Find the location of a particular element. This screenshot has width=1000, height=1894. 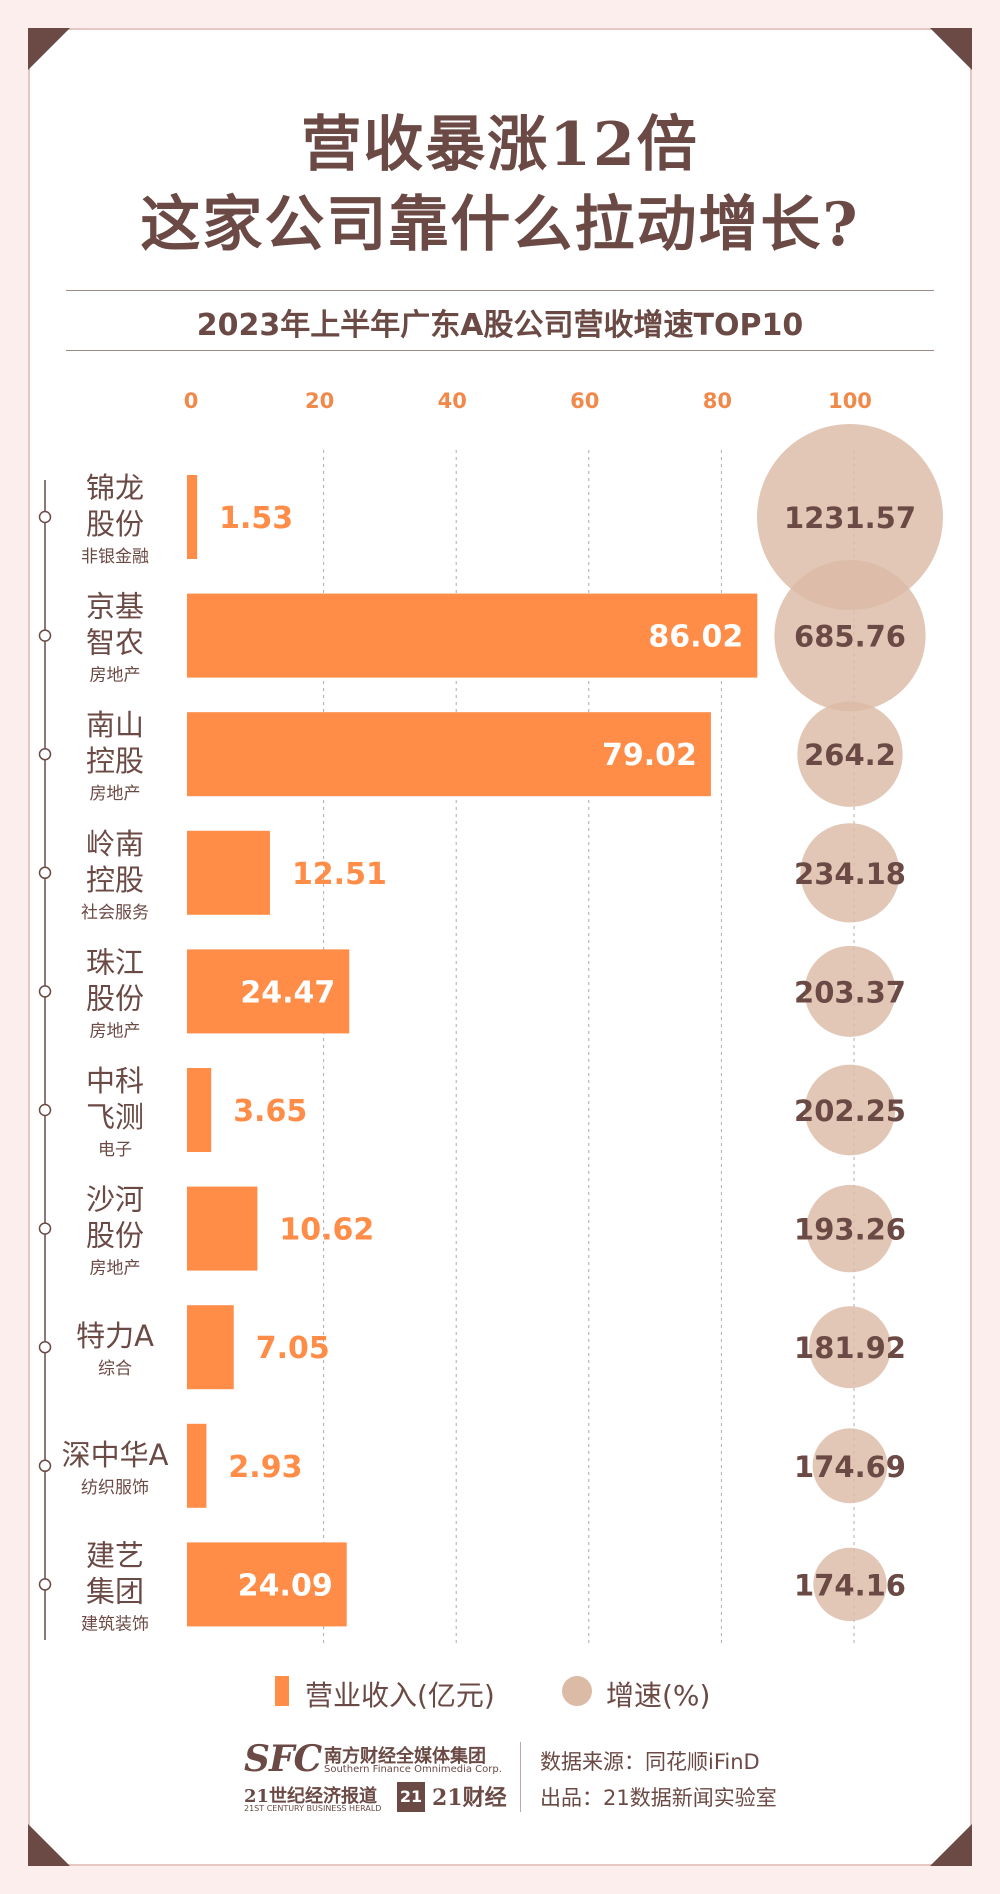

growth-value-label: 193.26 is located at coordinates (850, 1230).